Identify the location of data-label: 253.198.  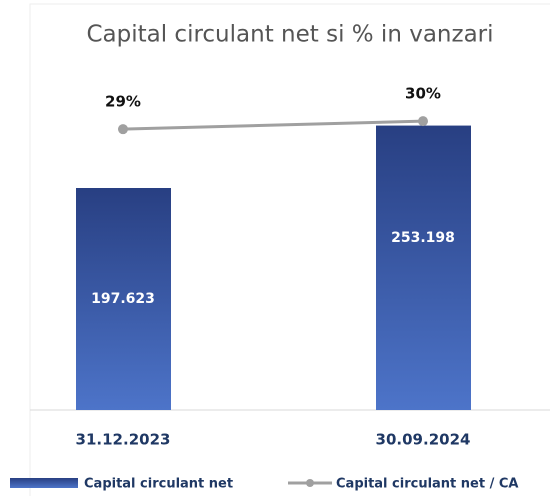
(423, 238).